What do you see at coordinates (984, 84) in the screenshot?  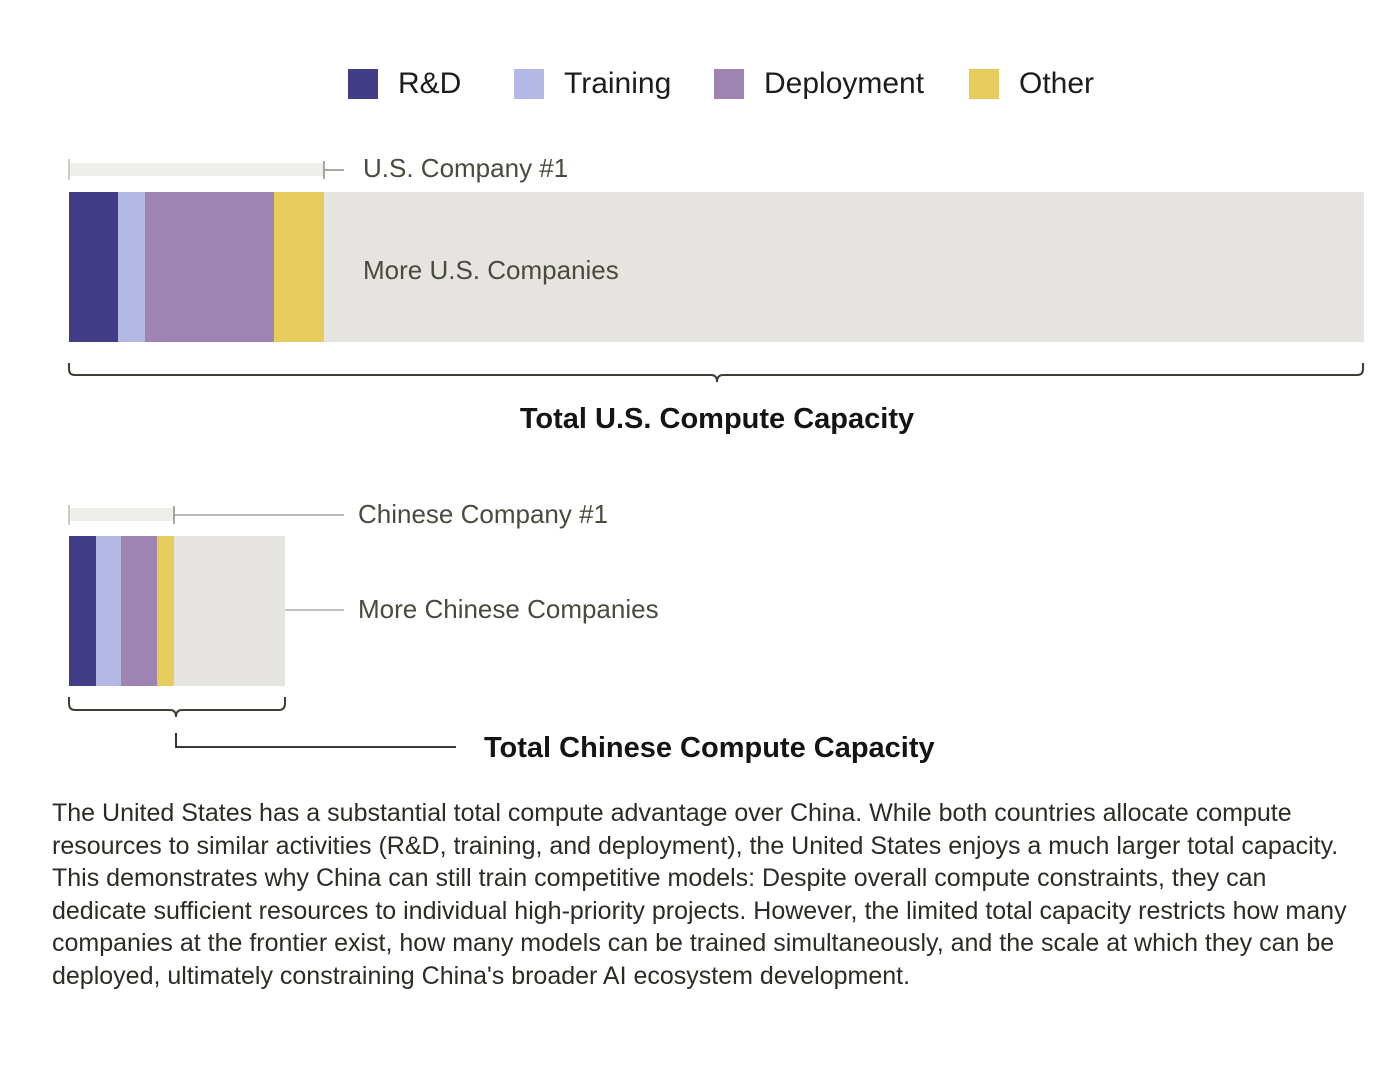 I see `legend-swatch-other` at bounding box center [984, 84].